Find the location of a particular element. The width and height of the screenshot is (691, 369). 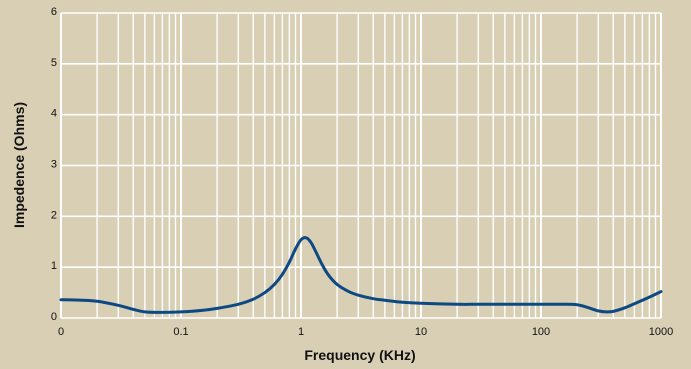

y-tick-labels: 0 1 2 3 4 5 6 is located at coordinates (54, 164).